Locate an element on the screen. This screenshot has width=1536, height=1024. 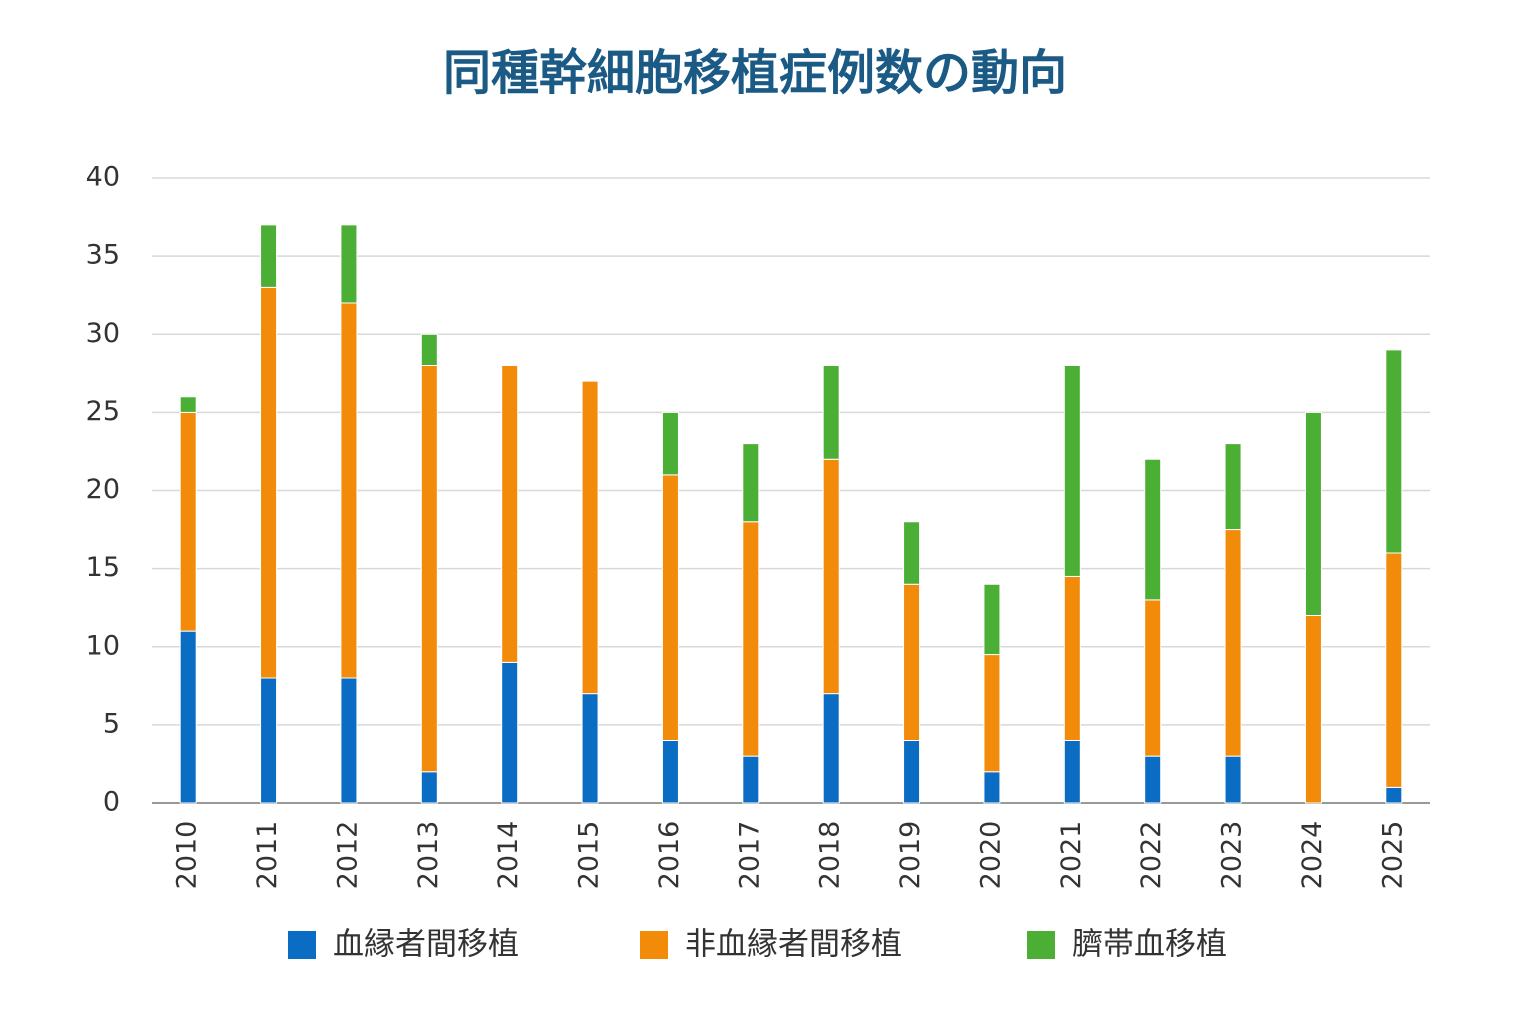
x-tick-label: 2016 is located at coordinates (669, 855).